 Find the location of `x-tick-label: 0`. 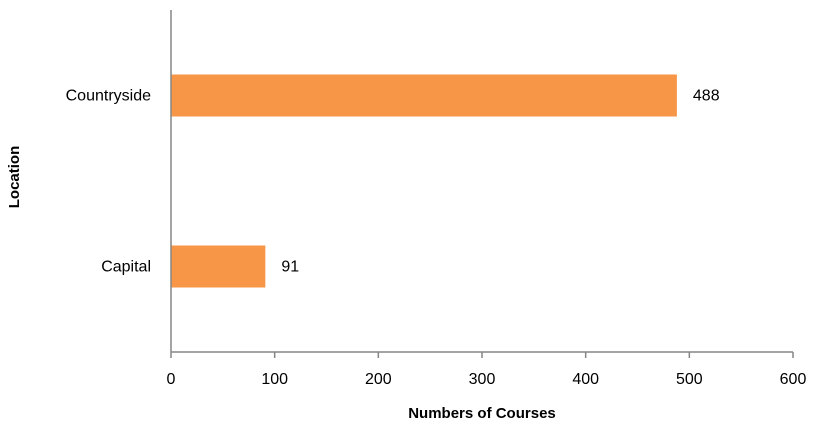

x-tick-label: 0 is located at coordinates (171, 379).